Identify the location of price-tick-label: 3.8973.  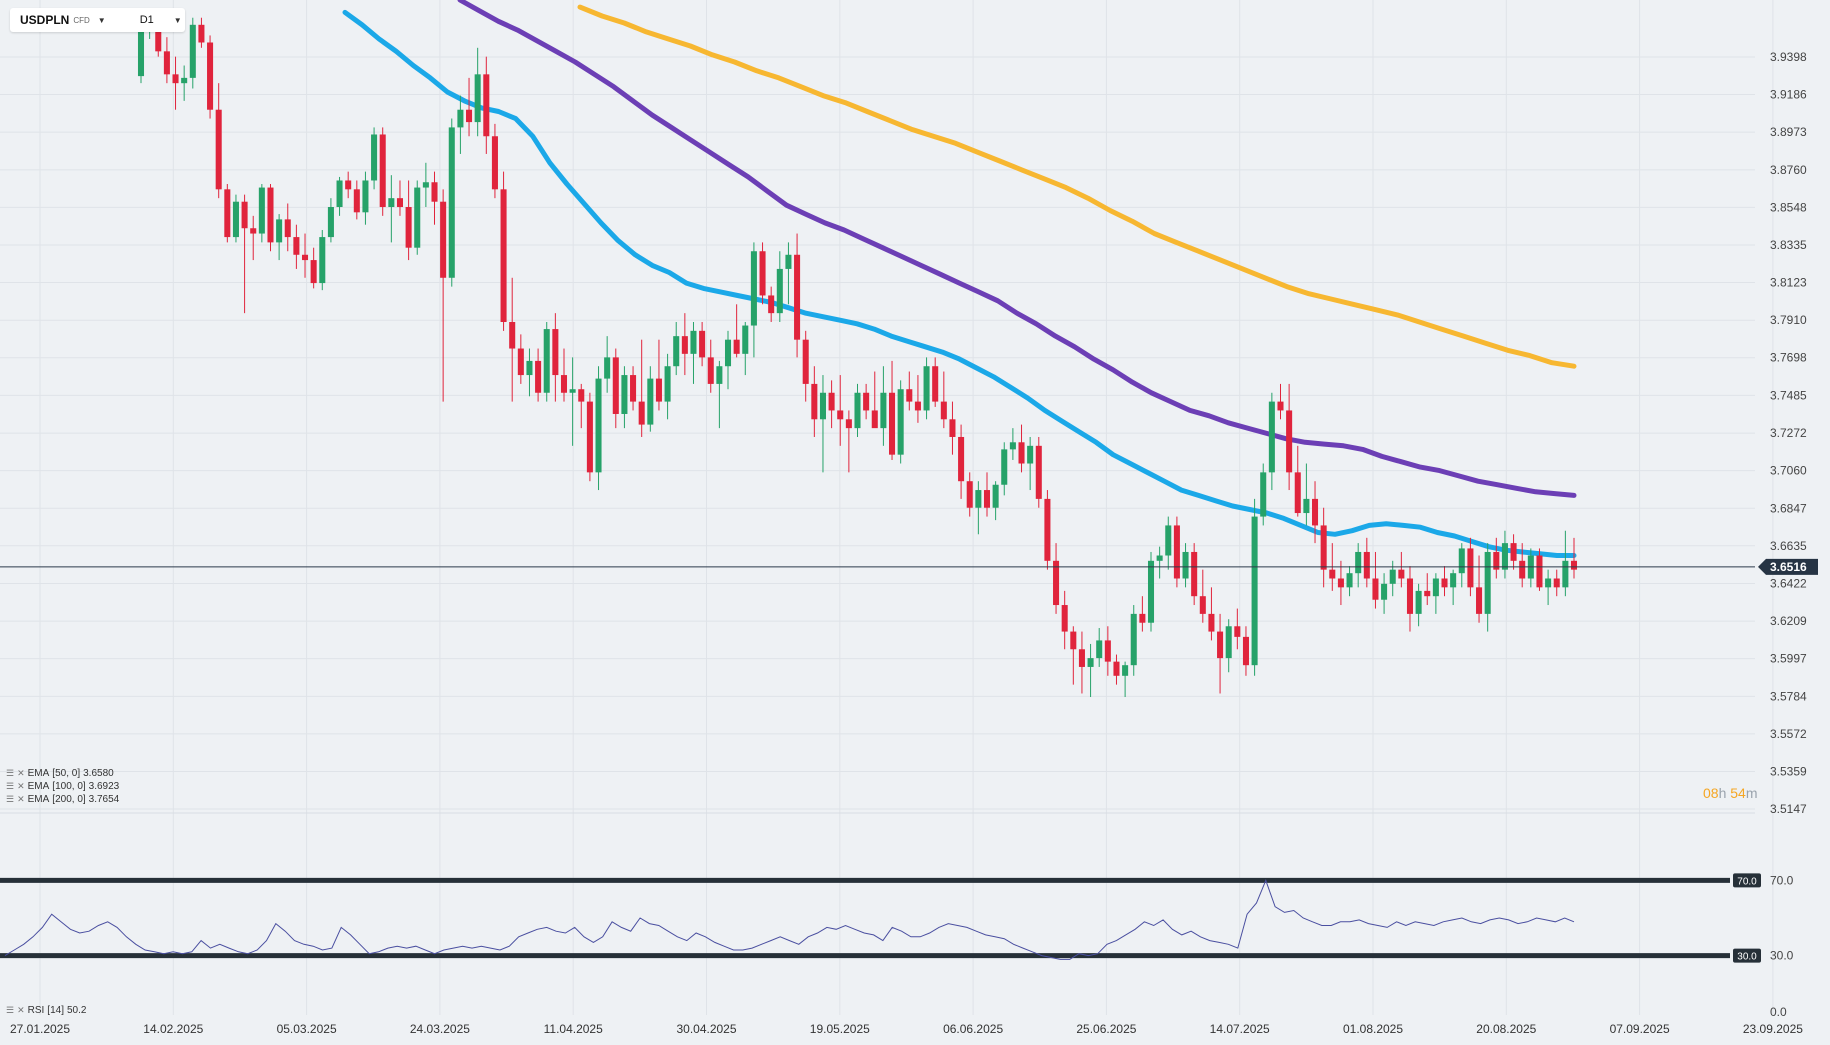
(1788, 132).